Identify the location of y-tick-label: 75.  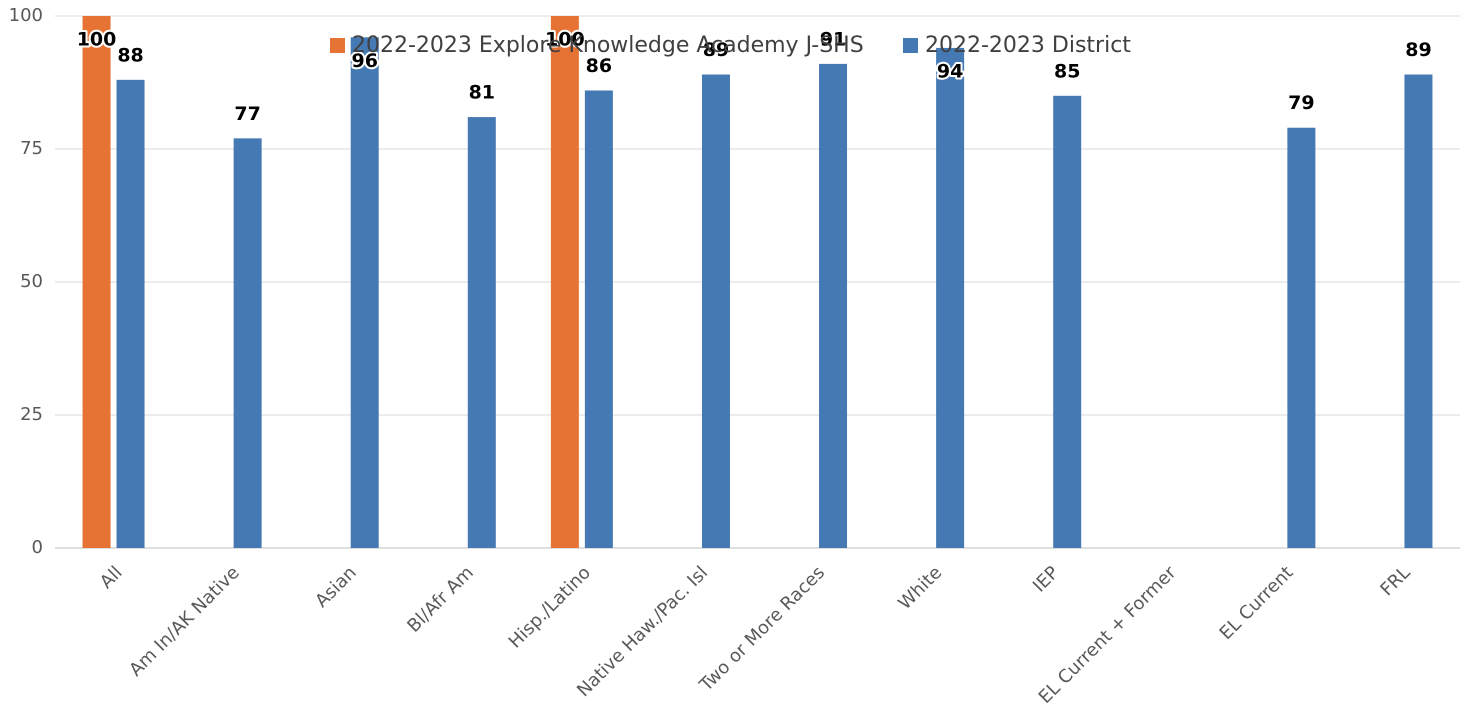
(31, 148).